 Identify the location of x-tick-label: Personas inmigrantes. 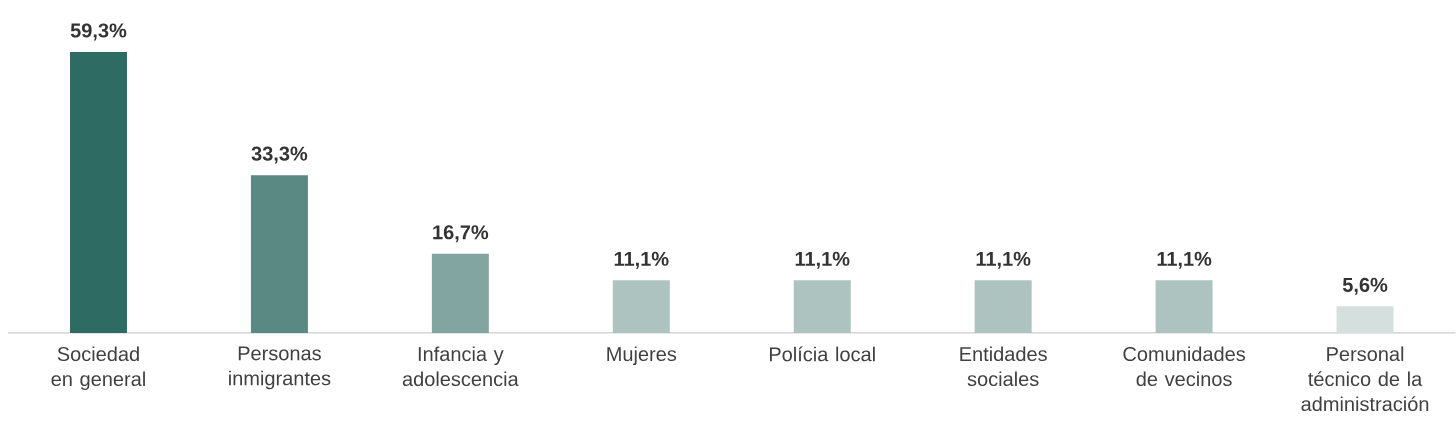
(280, 368).